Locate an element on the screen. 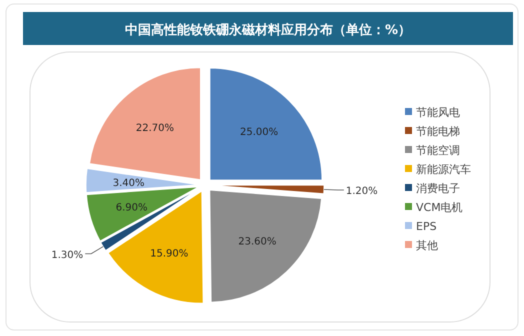 The image size is (524, 336). legend-label: VCM电机 is located at coordinates (439, 207).